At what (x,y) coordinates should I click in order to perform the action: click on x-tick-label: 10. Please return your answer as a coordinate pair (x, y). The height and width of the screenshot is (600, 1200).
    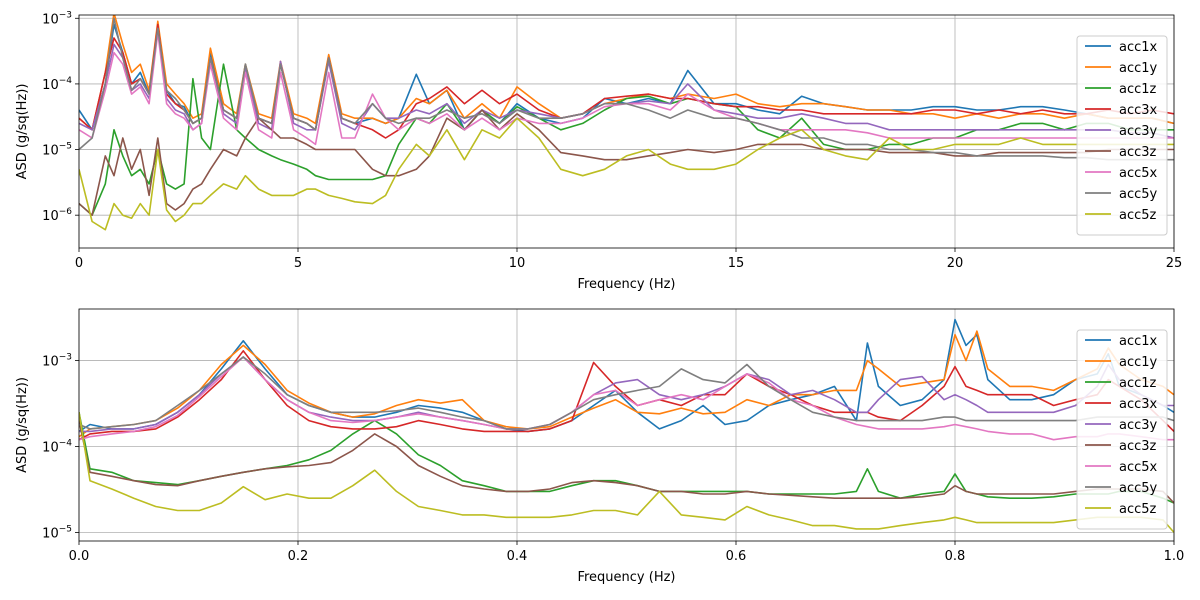
    Looking at the image, I should click on (517, 263).